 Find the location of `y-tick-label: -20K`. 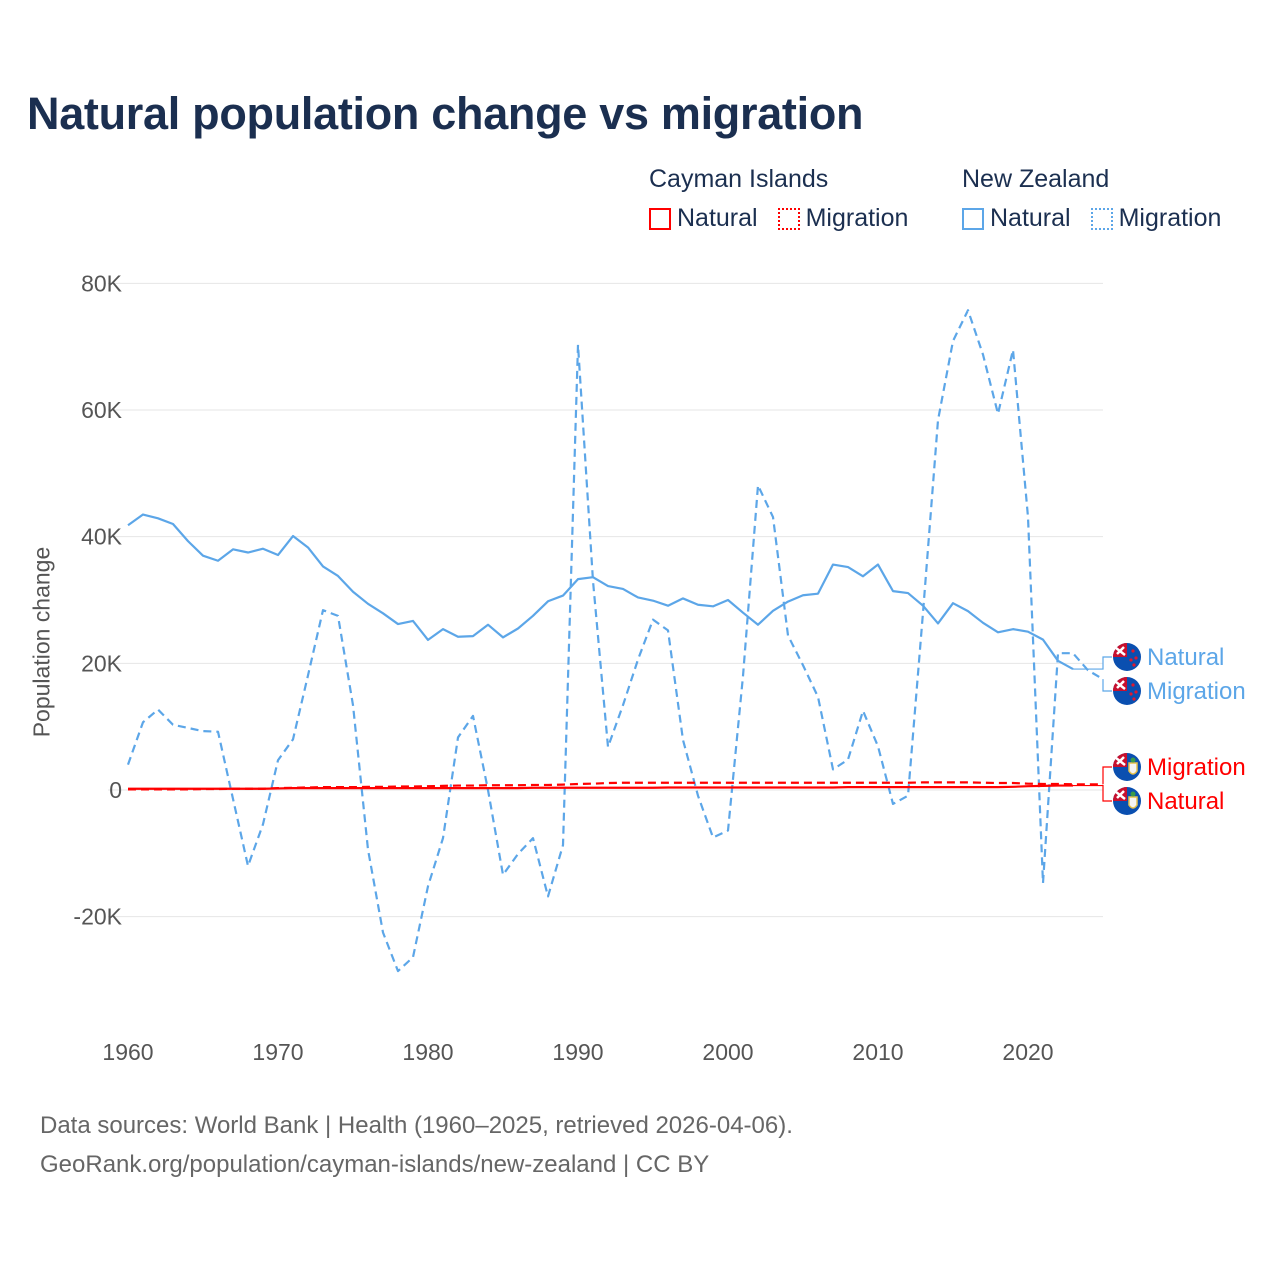

y-tick-label: -20K is located at coordinates (97, 917).